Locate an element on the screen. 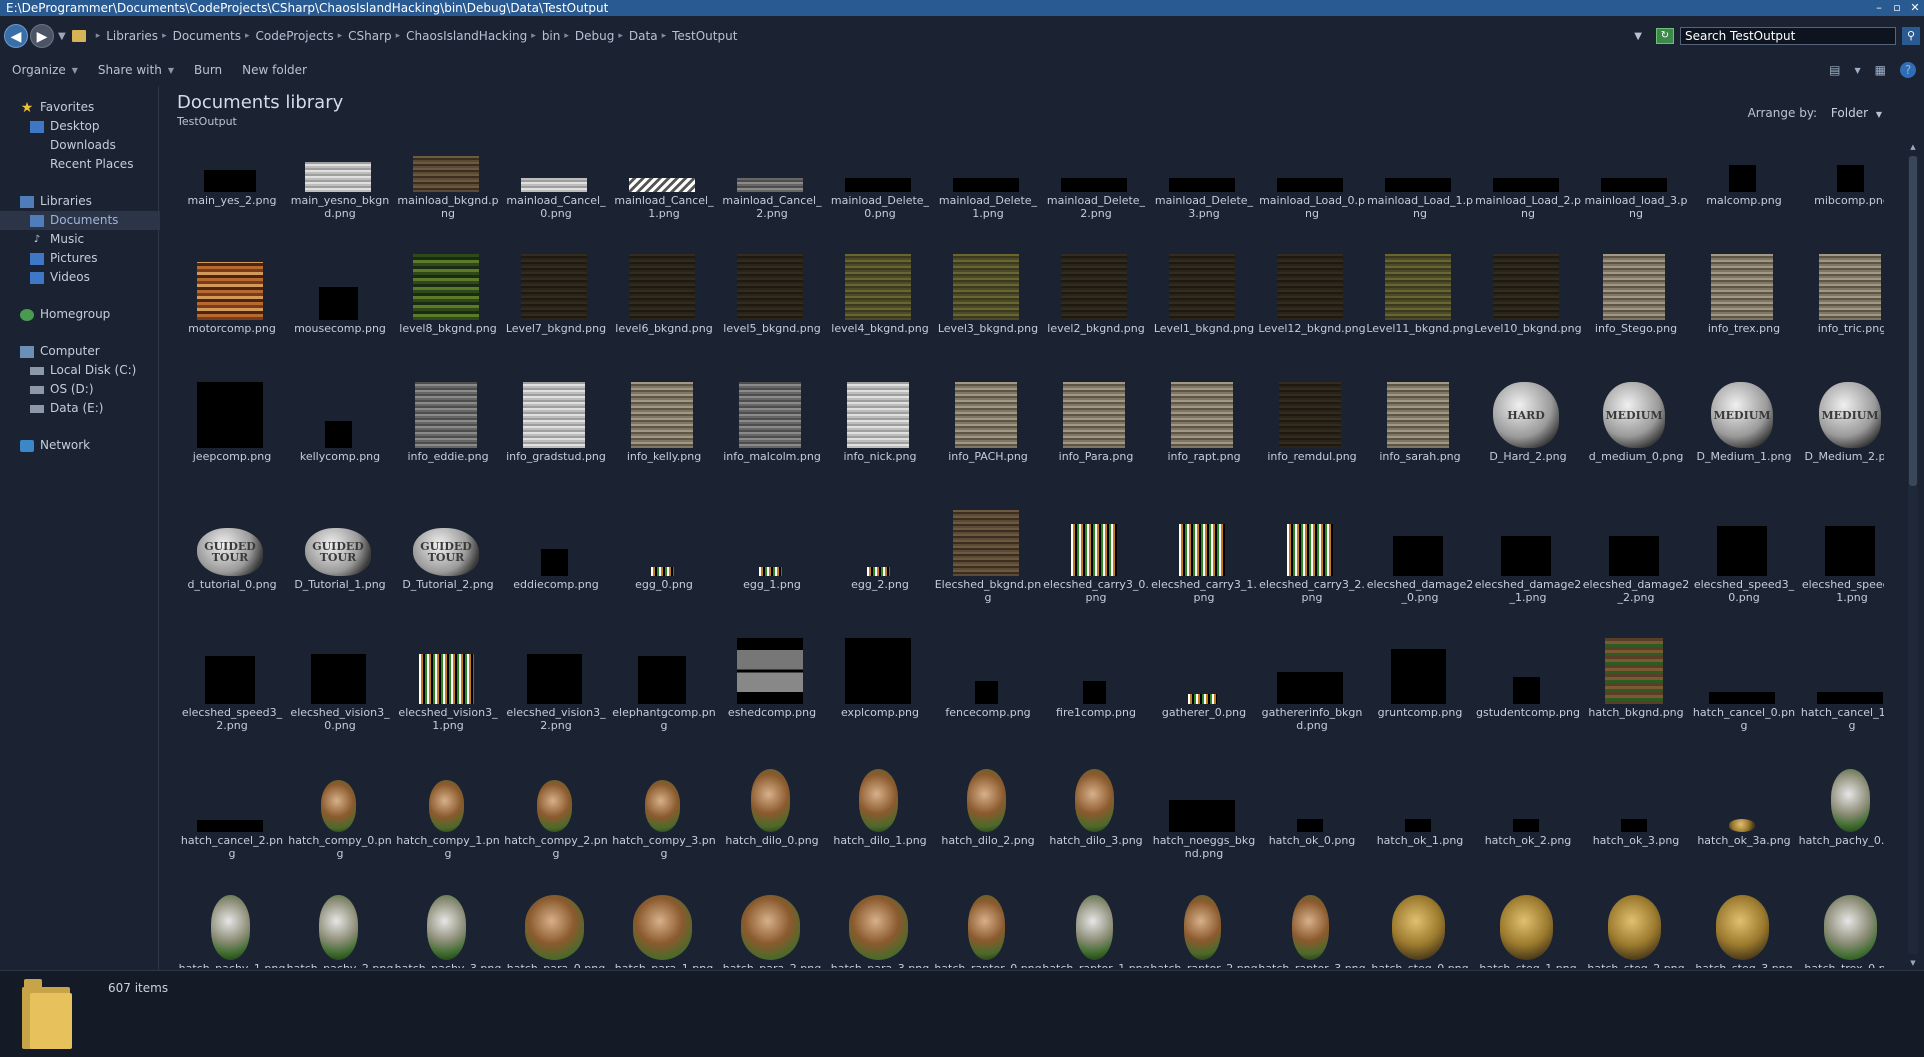 The image size is (1924, 1057). file-item: hatch_trex_0.png is located at coordinates (1841, 931).